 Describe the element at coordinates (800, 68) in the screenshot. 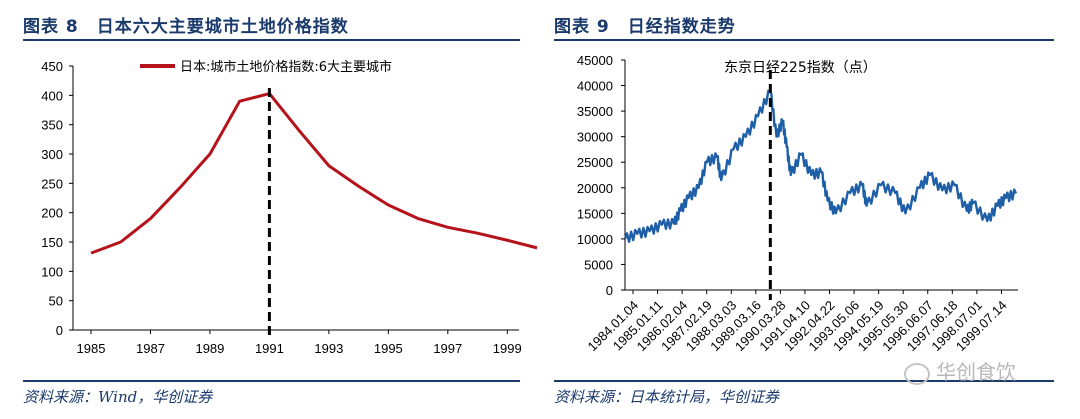

I see `series-annotation: 东京日经225指数（点）` at that location.